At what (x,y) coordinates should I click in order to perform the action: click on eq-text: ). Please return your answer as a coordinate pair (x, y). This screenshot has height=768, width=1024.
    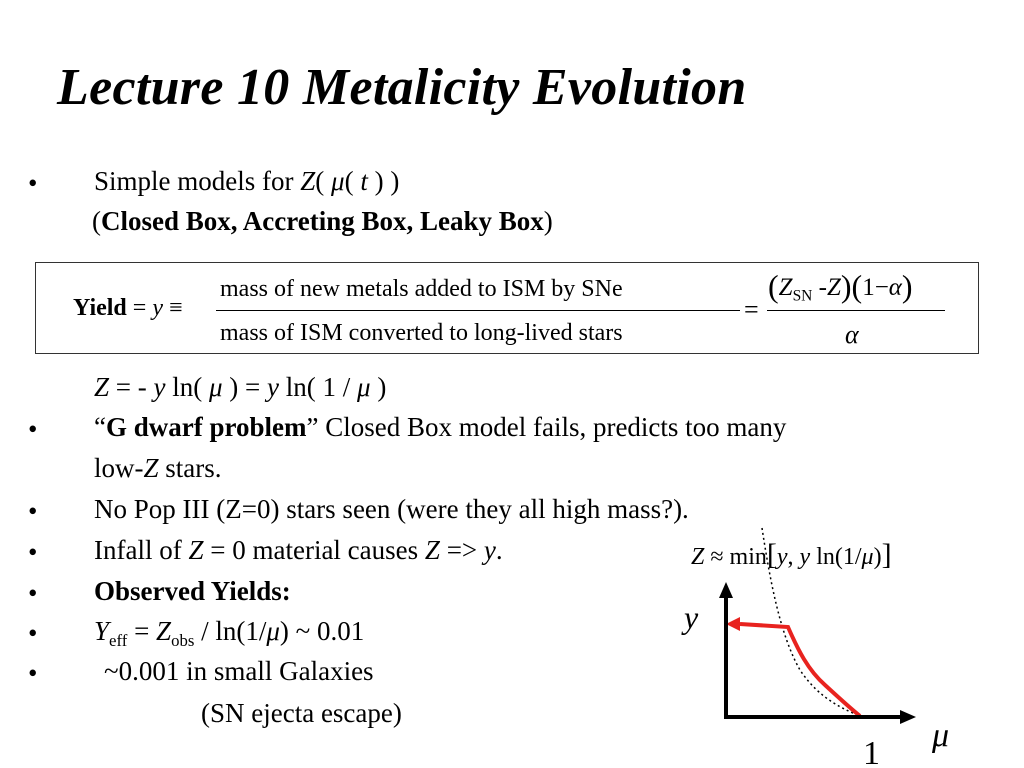
    Looking at the image, I should click on (378, 387).